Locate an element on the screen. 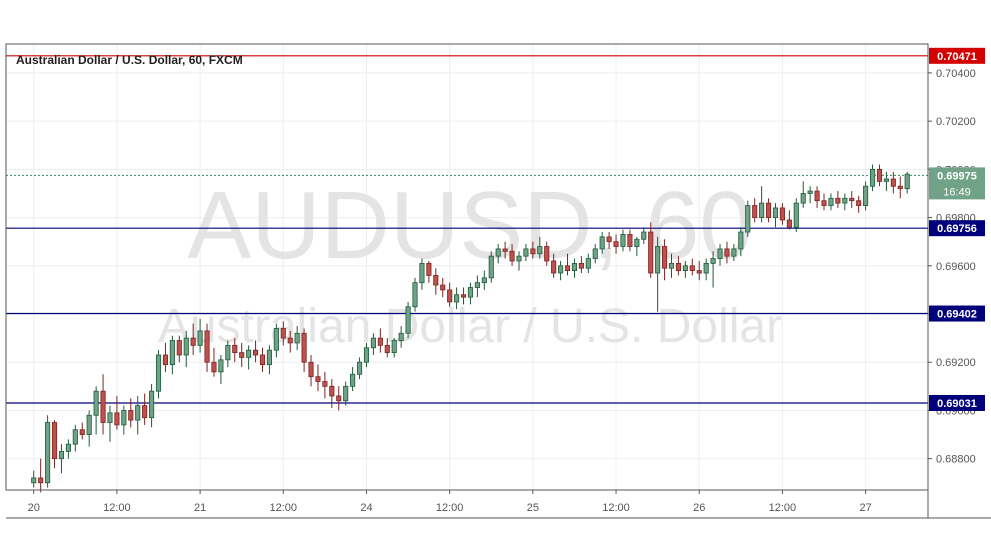  bar-countdown-label: 16:49 is located at coordinates (957, 192).